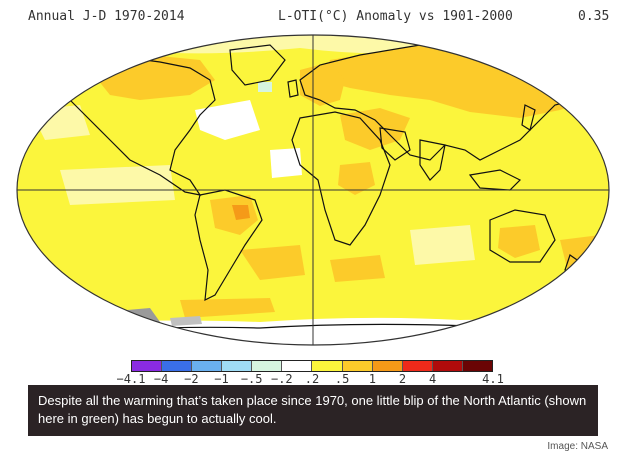  What do you see at coordinates (594, 16) in the screenshot?
I see `header-global-mean: 0.35` at bounding box center [594, 16].